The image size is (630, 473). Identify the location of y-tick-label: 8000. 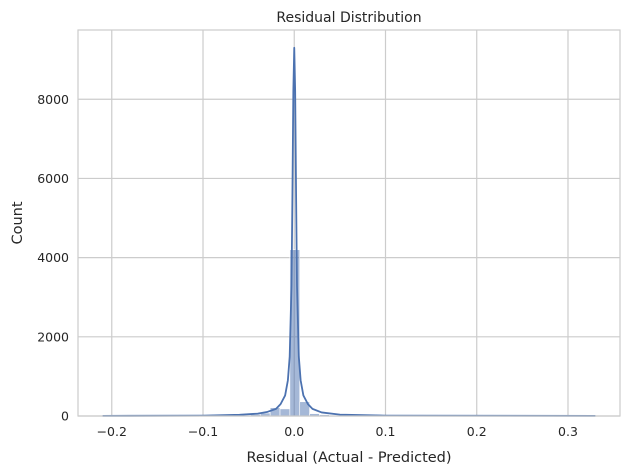
(53, 99).